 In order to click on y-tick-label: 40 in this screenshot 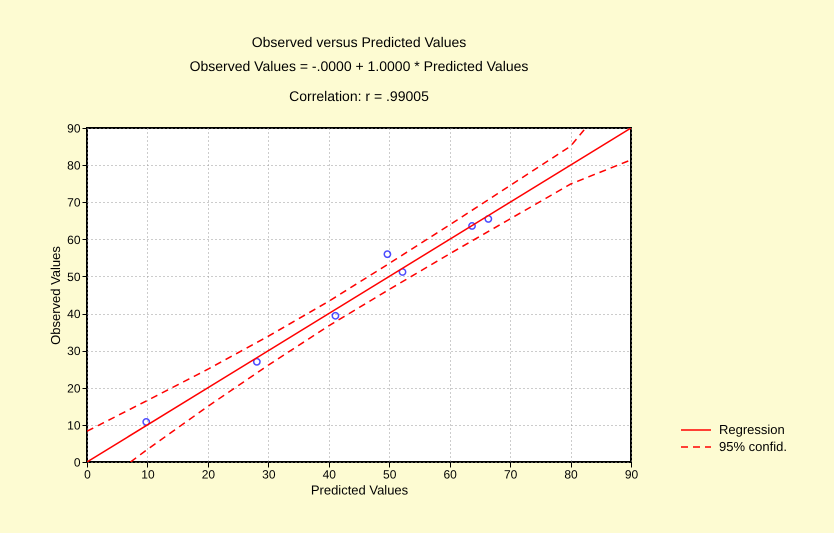, I will do `click(74, 314)`.